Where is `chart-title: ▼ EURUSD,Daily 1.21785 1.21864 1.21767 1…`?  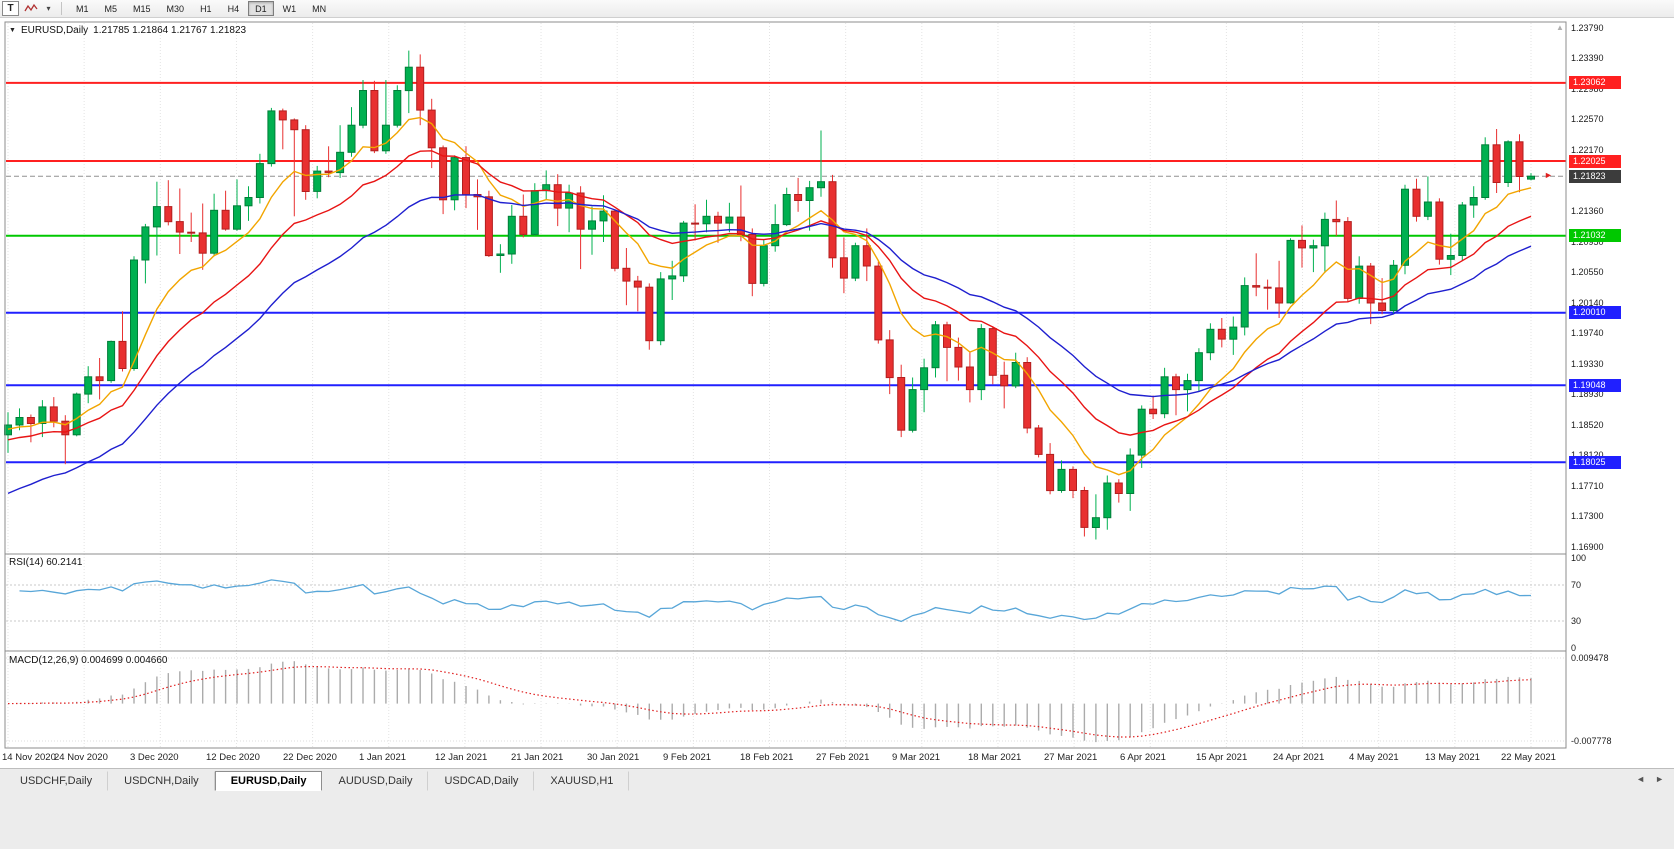 chart-title: ▼ EURUSD,Daily 1.21785 1.21864 1.21767 1… is located at coordinates (127, 30).